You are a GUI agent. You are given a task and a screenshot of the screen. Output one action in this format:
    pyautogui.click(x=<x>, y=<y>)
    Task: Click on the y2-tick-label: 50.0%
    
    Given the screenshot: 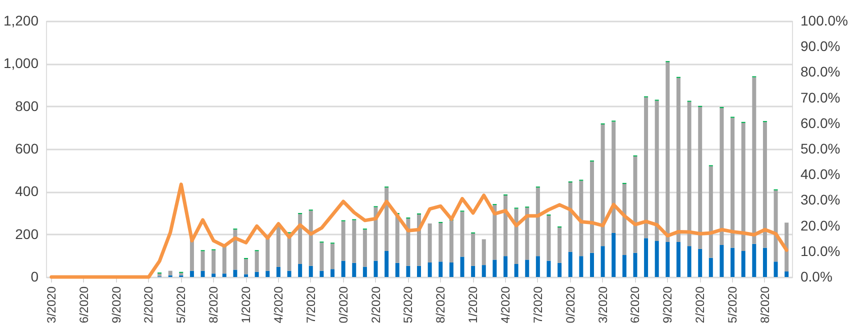 What is the action you would take?
    pyautogui.click(x=820, y=148)
    